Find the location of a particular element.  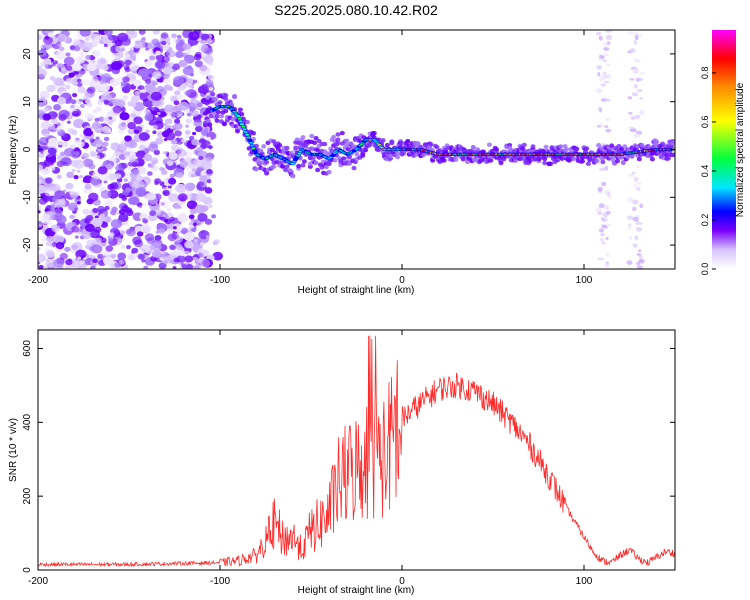

figure-title: S225.2025.080.10.42.R02 is located at coordinates (356, 10).